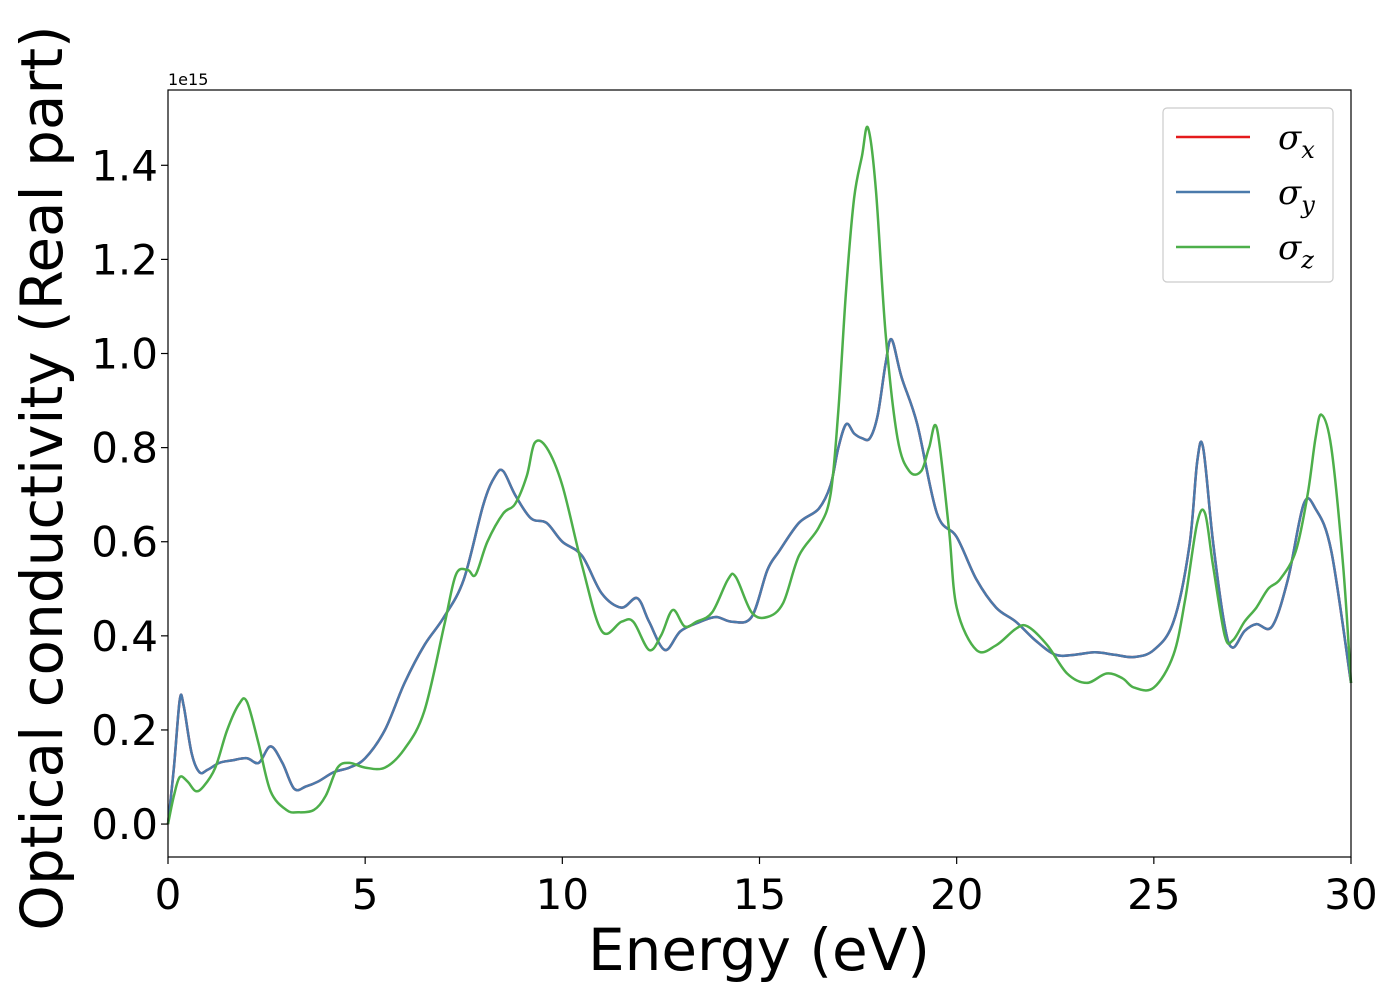  I want to click on x-axis-ticks: 0 5 10 15 20 25 30, so click(766, 888).